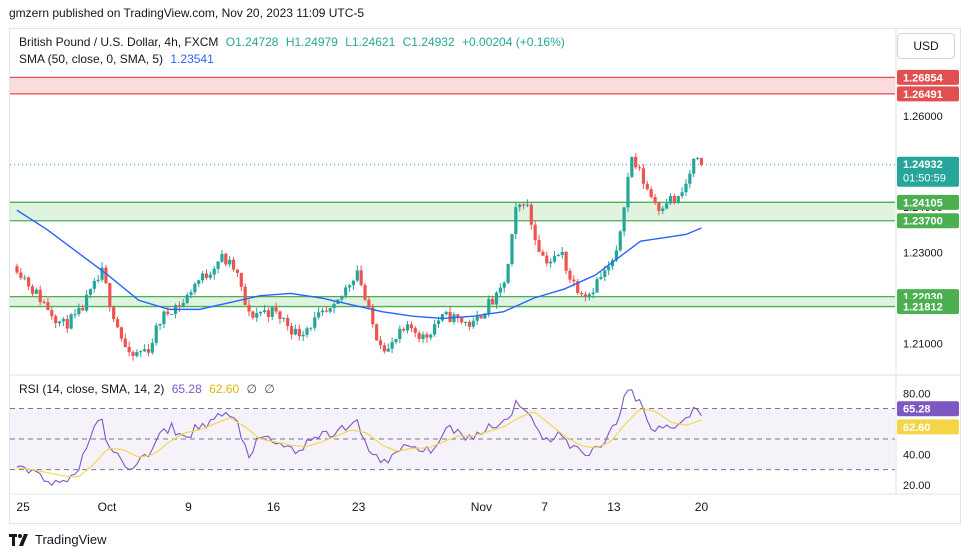  What do you see at coordinates (359, 264) in the screenshot?
I see `sma-50-line` at bounding box center [359, 264].